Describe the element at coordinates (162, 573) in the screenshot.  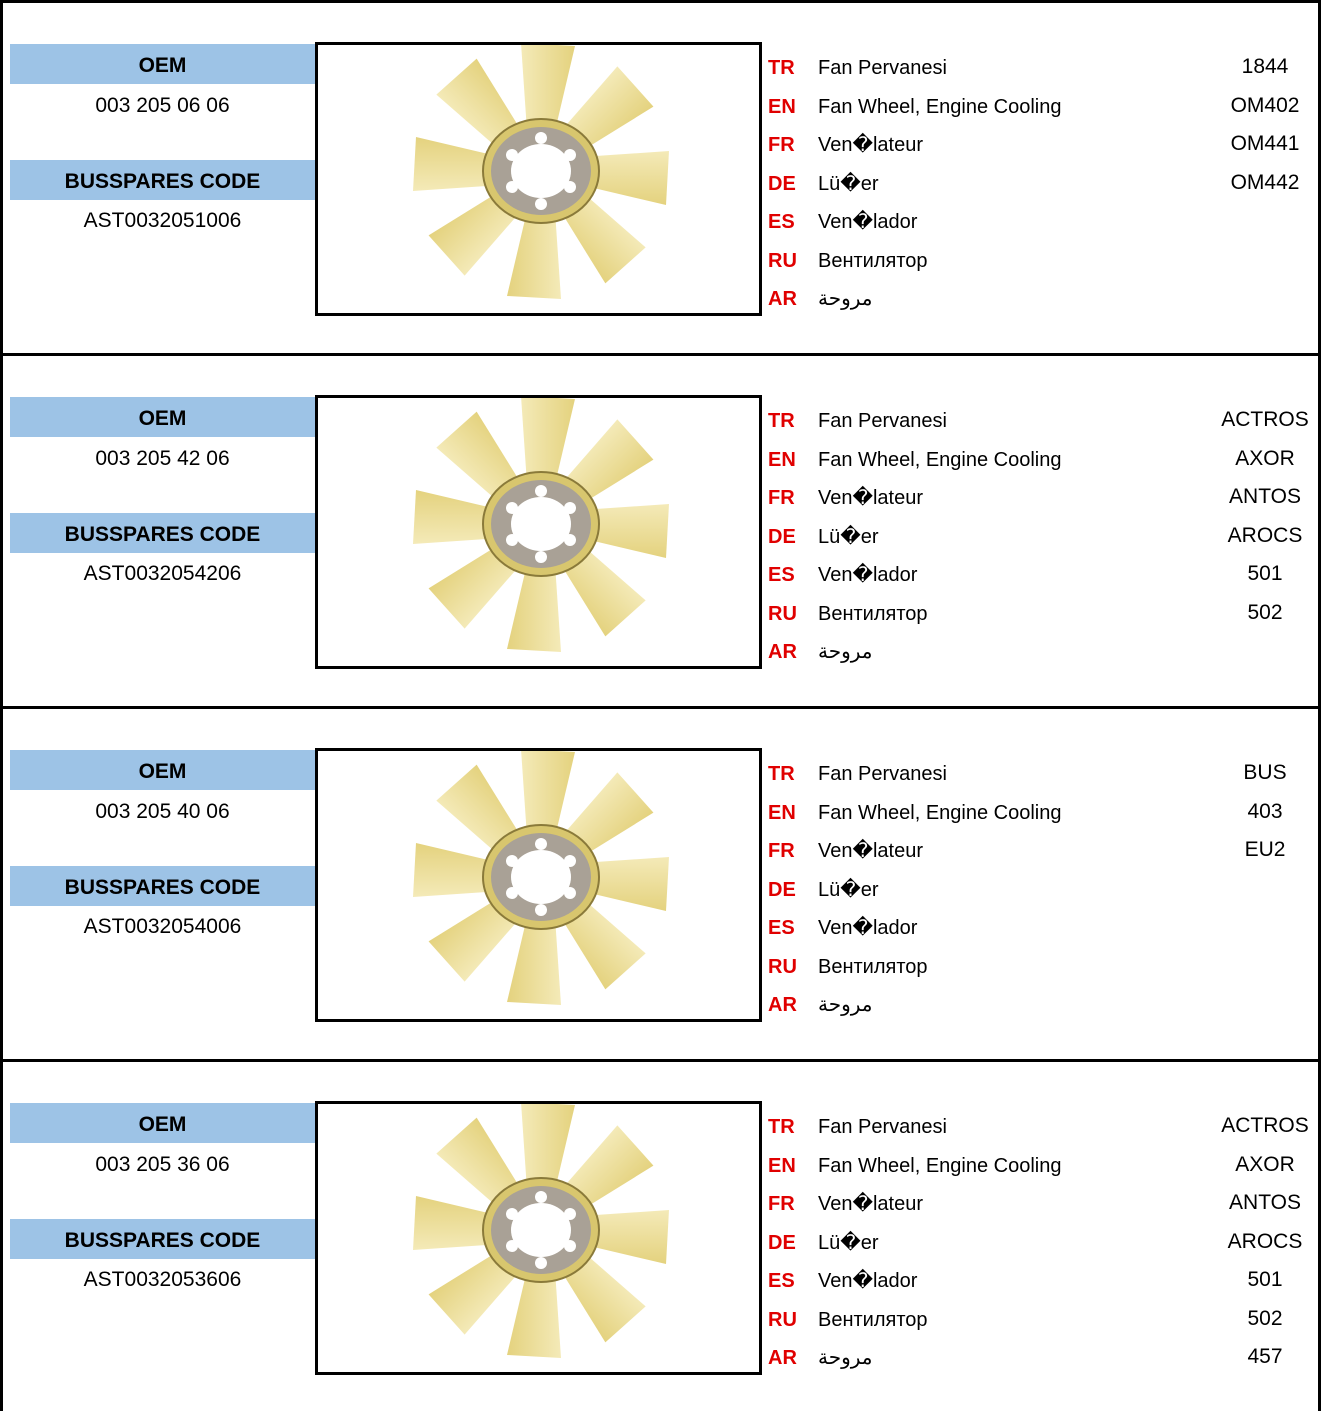
I see `code-number: AST0032054206` at that location.